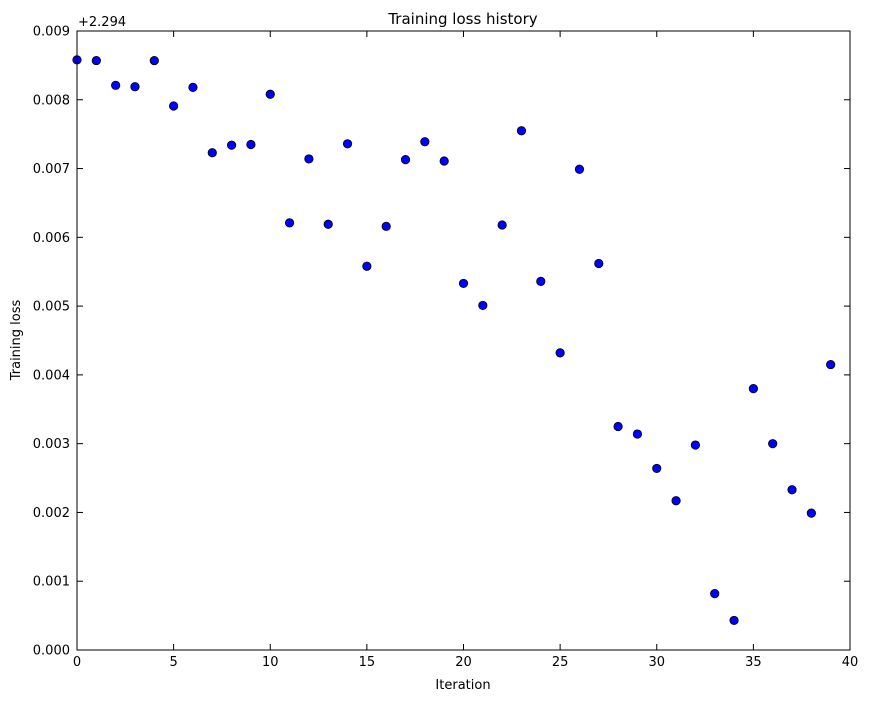  What do you see at coordinates (270, 662) in the screenshot?
I see `x-tick-label: 10` at bounding box center [270, 662].